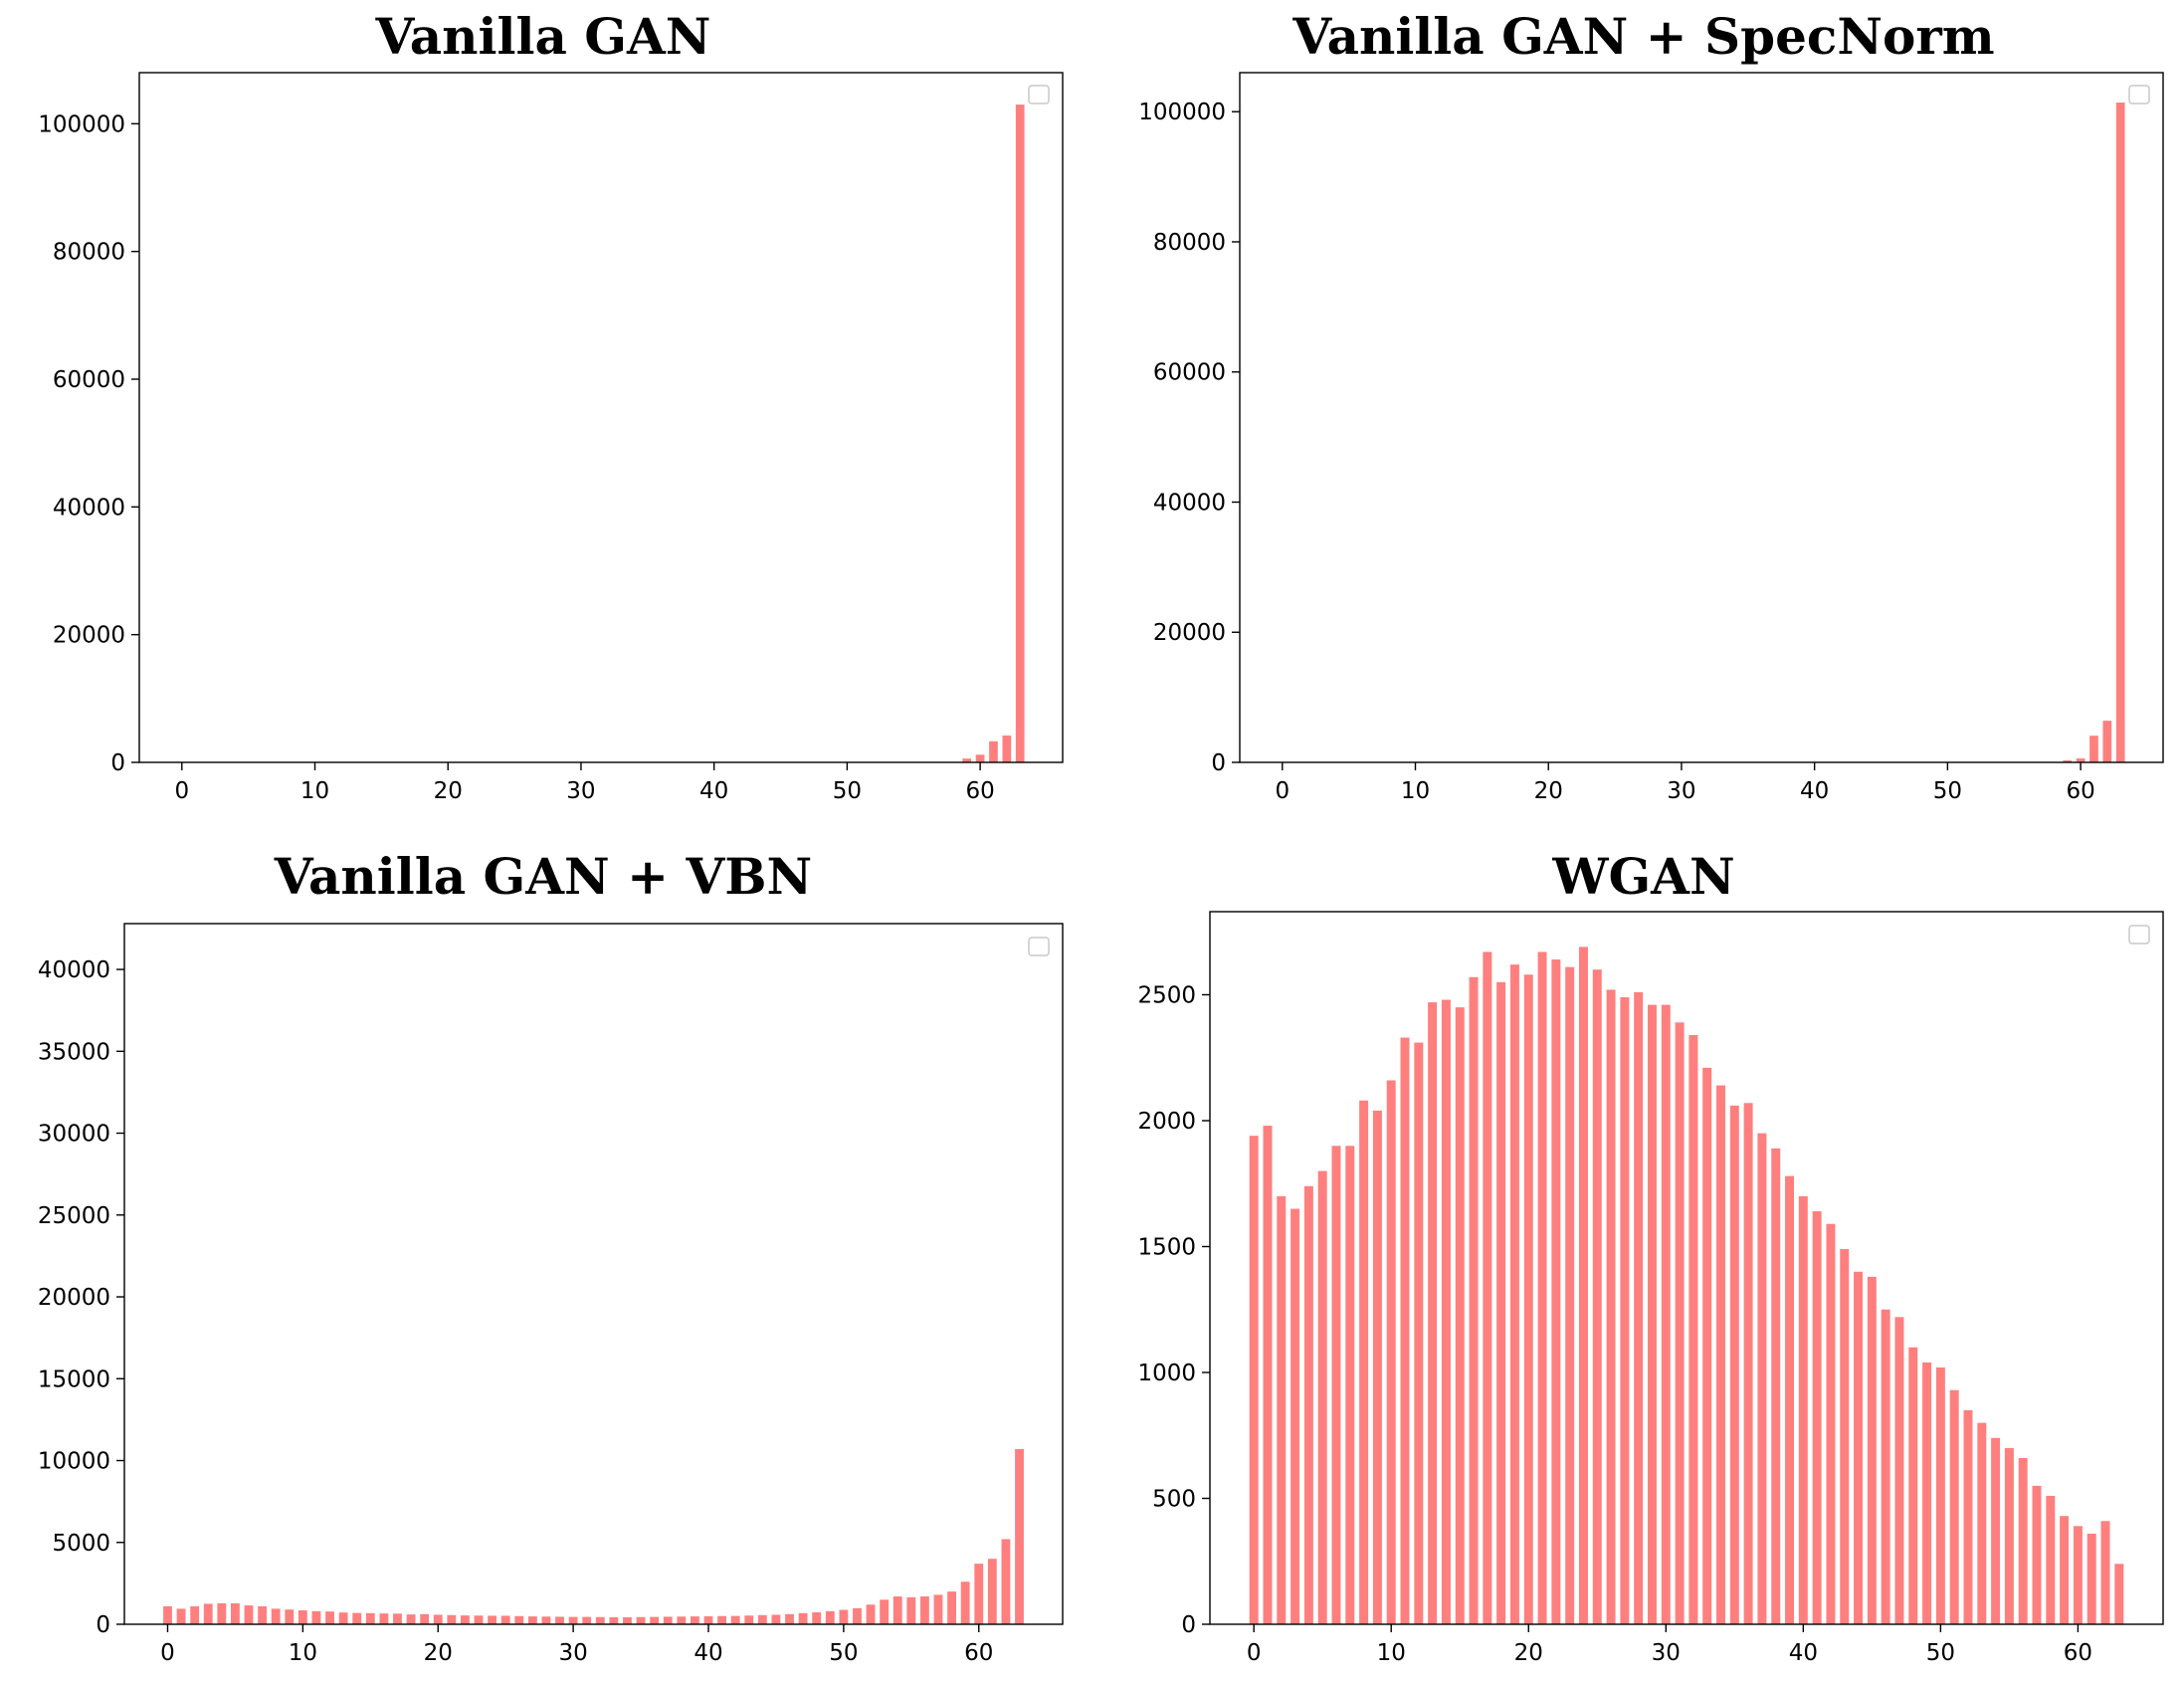  Describe the element at coordinates (74, 1216) in the screenshot. I see `y-tick-label: 25000` at that location.